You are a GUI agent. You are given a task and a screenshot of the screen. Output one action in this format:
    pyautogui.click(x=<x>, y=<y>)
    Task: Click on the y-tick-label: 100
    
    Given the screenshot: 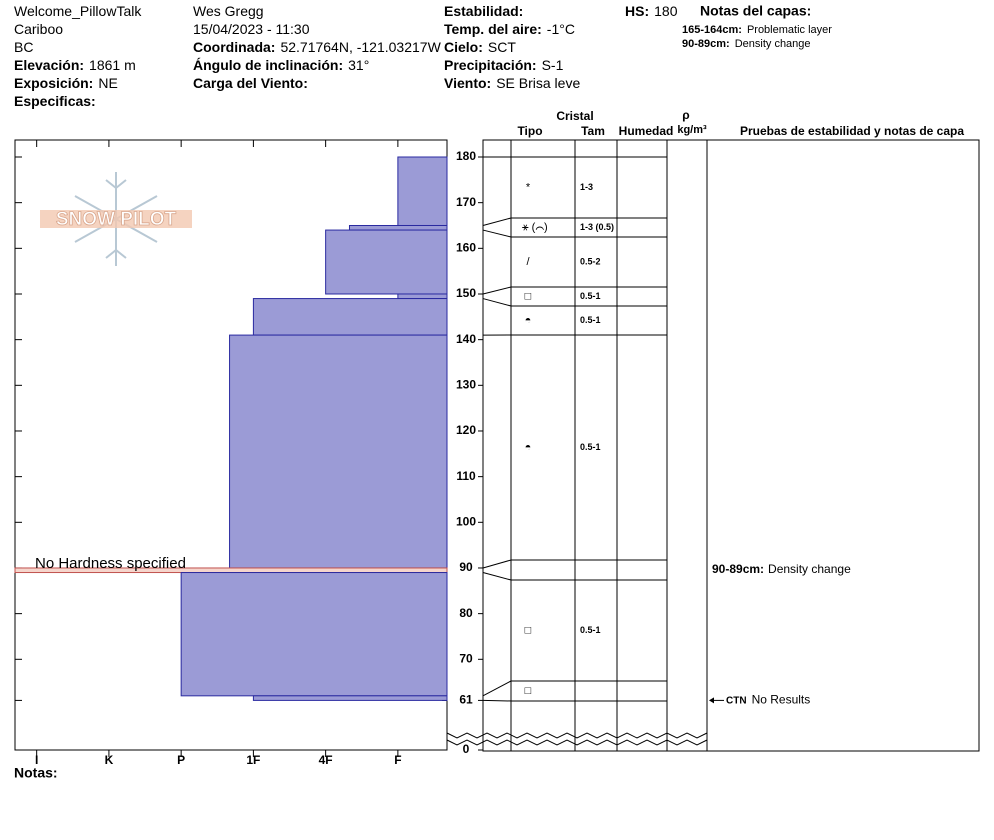 What is the action you would take?
    pyautogui.click(x=466, y=521)
    